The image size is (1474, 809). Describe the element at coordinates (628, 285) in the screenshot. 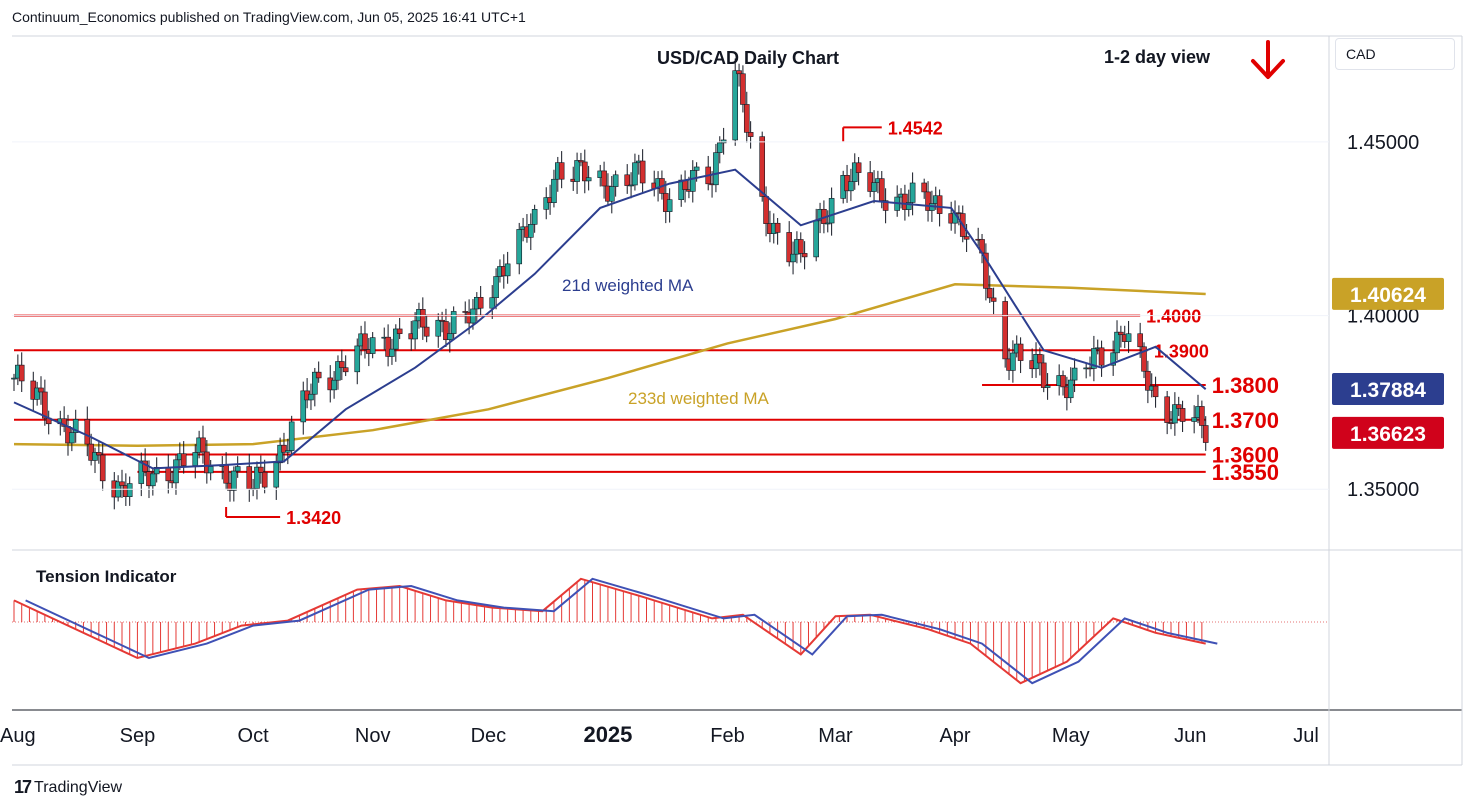

I see `ma21-annotation: 21d weighted MA` at that location.